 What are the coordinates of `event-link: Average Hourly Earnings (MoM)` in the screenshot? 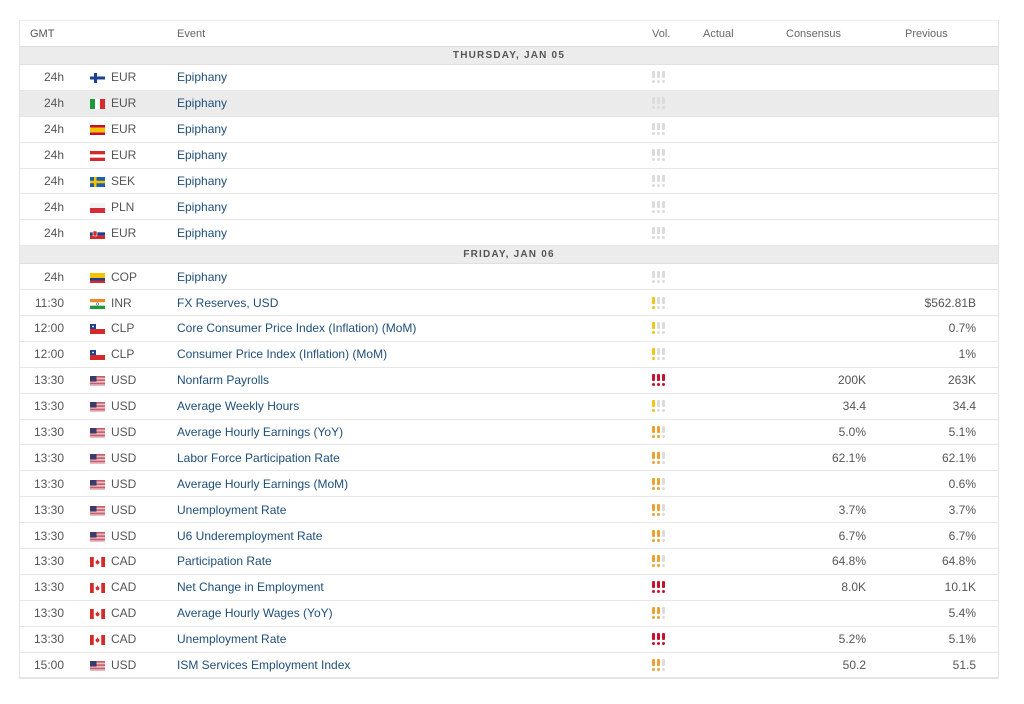 It's located at (263, 483).